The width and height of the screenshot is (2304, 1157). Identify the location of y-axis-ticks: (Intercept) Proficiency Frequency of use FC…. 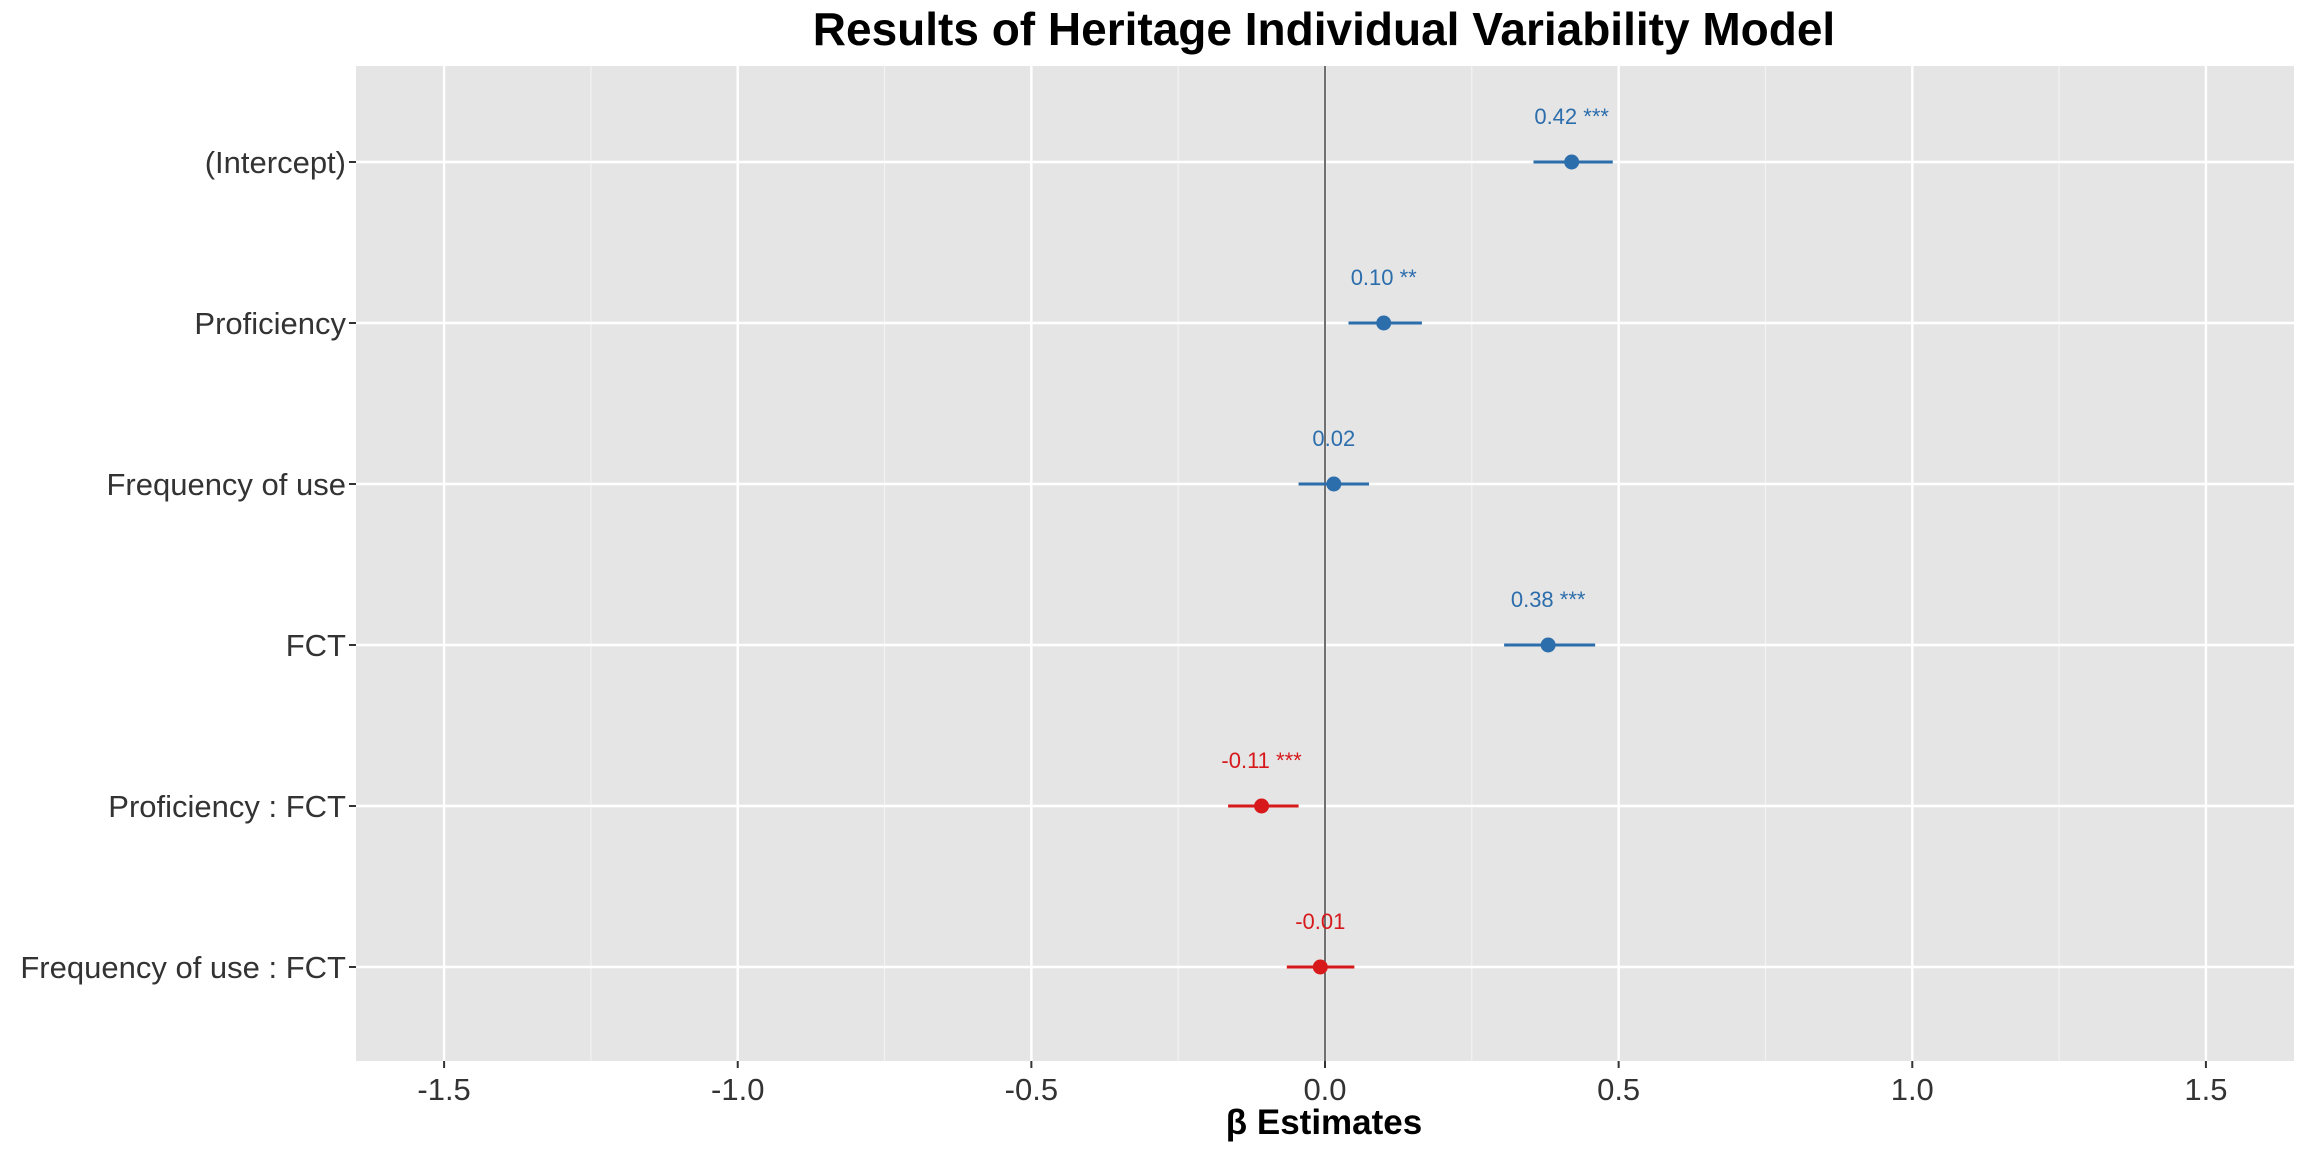
(188, 565).